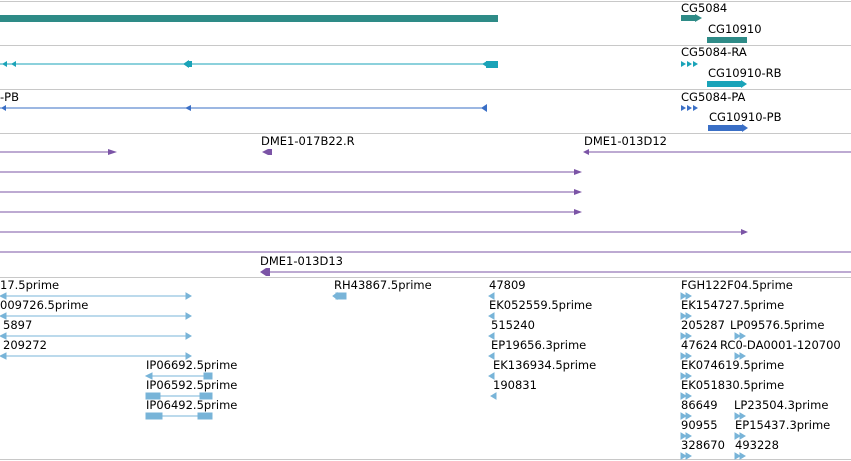  I want to click on est-label: EP19656.3prime, so click(539, 345).